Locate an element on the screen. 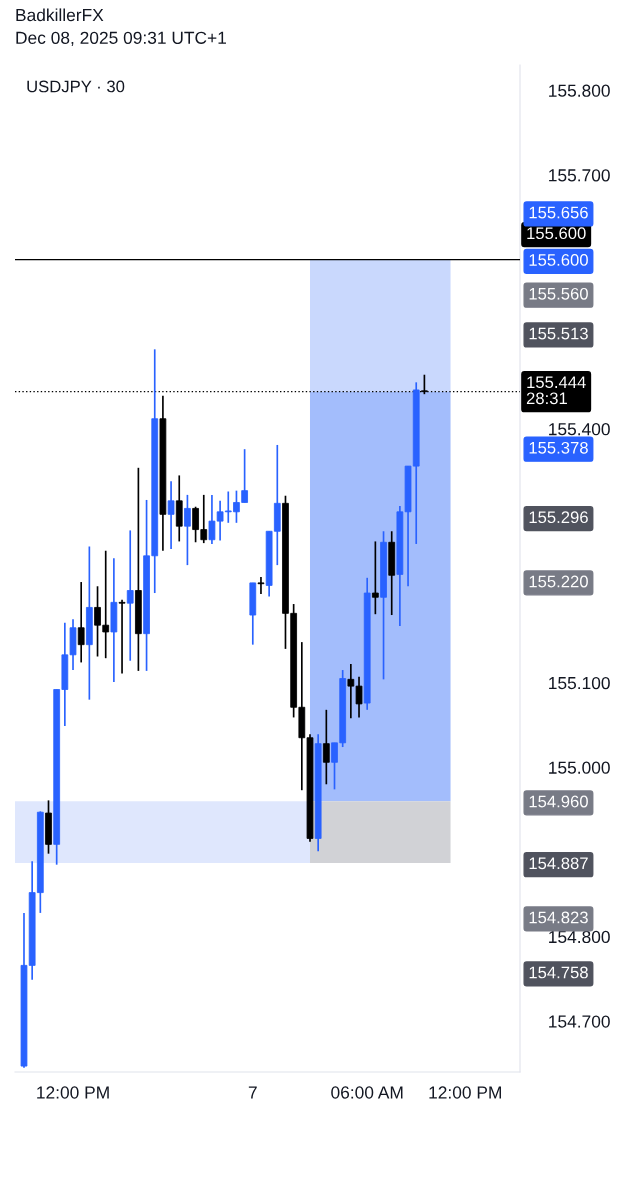 The image size is (637, 1200). ref-line-label: 155.444 28:31 is located at coordinates (556, 390).